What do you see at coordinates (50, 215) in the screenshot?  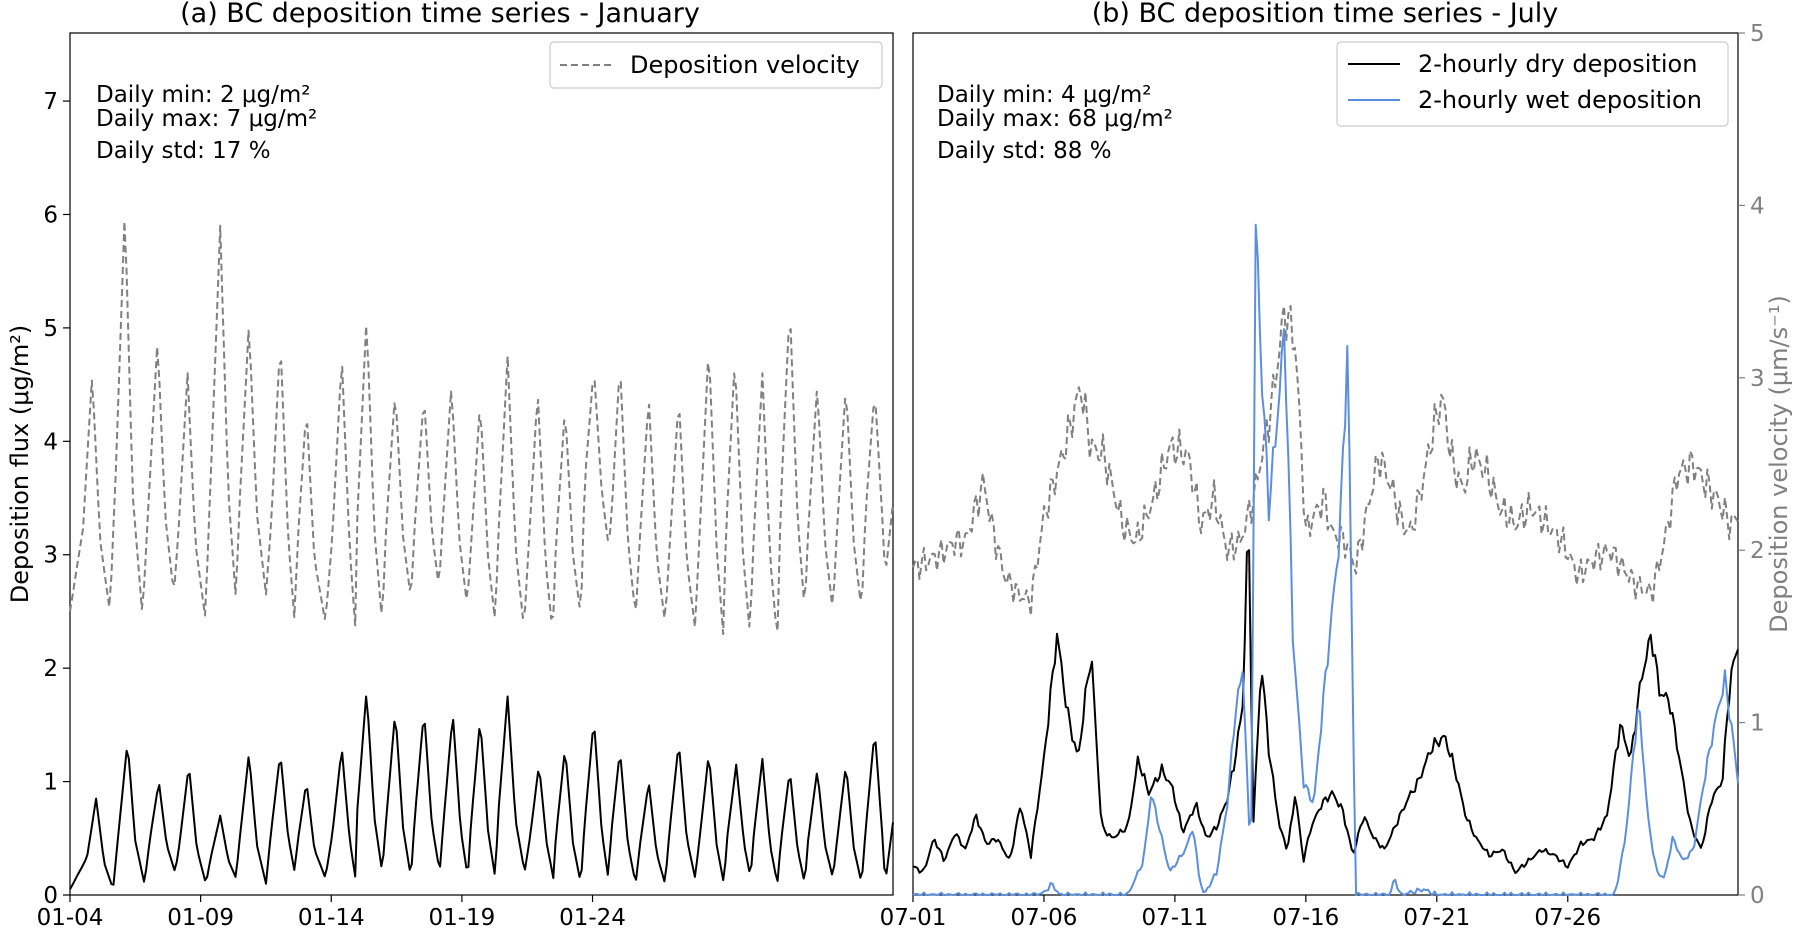 I see `y-tick-label: 6` at bounding box center [50, 215].